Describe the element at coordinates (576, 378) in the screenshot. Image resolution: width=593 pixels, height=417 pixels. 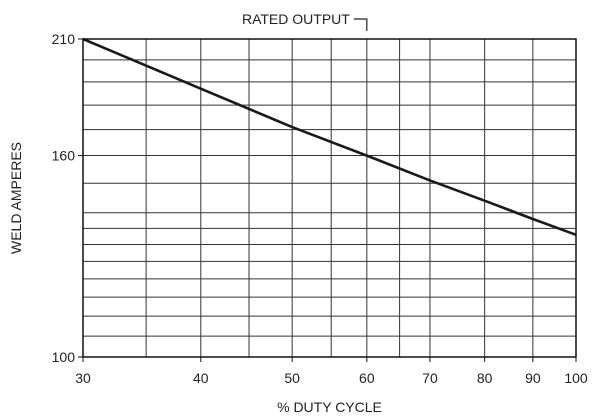
I see `x-tick-label: 100` at that location.